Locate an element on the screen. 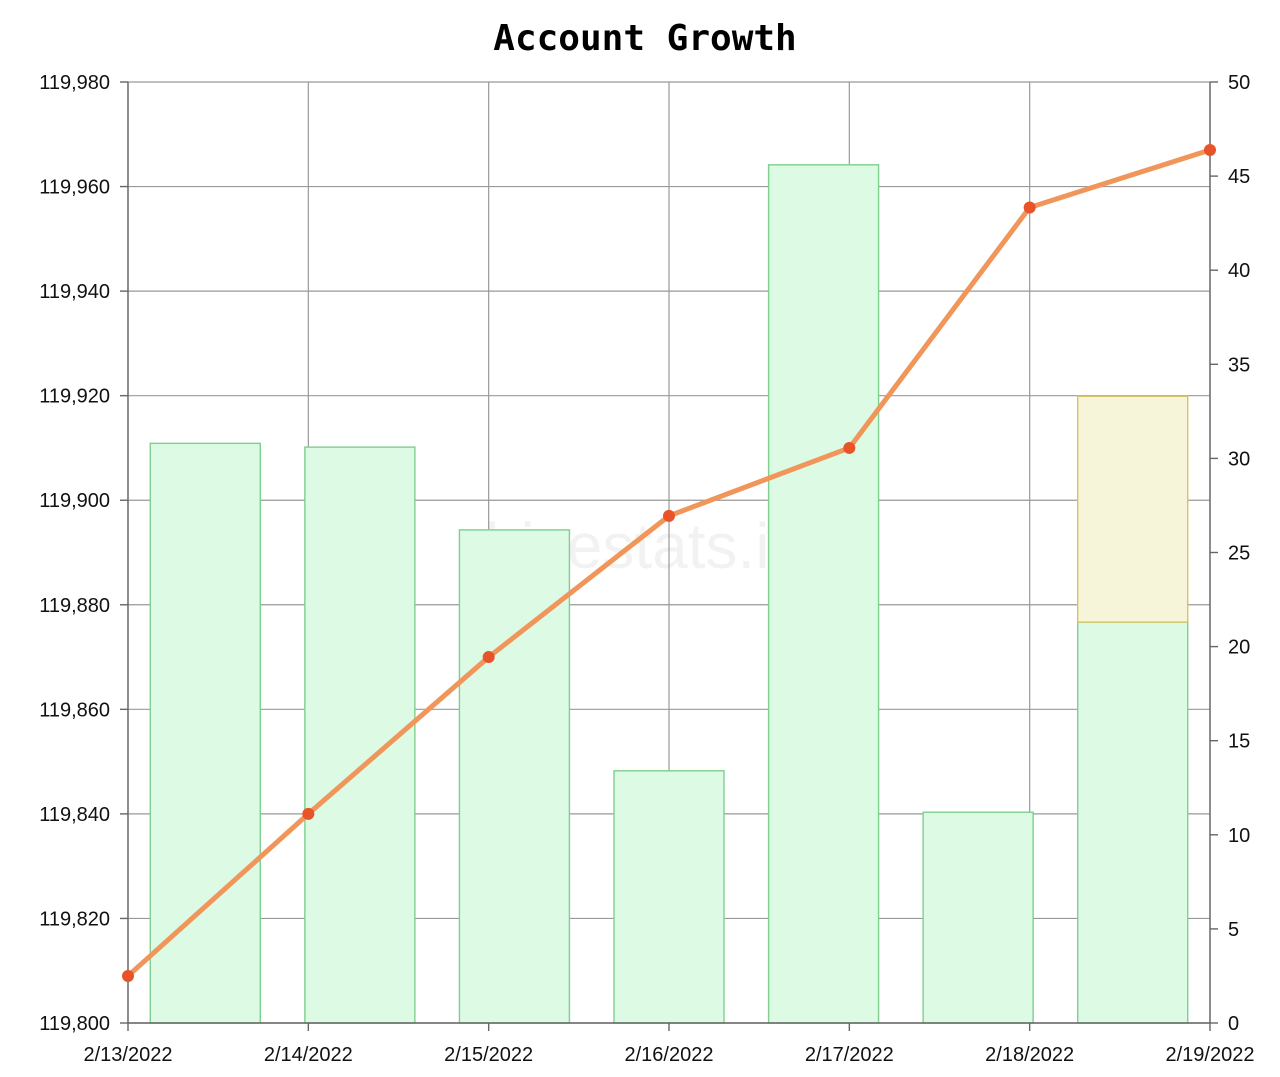  left-axis-tick-label: 119,820 is located at coordinates (74, 919).